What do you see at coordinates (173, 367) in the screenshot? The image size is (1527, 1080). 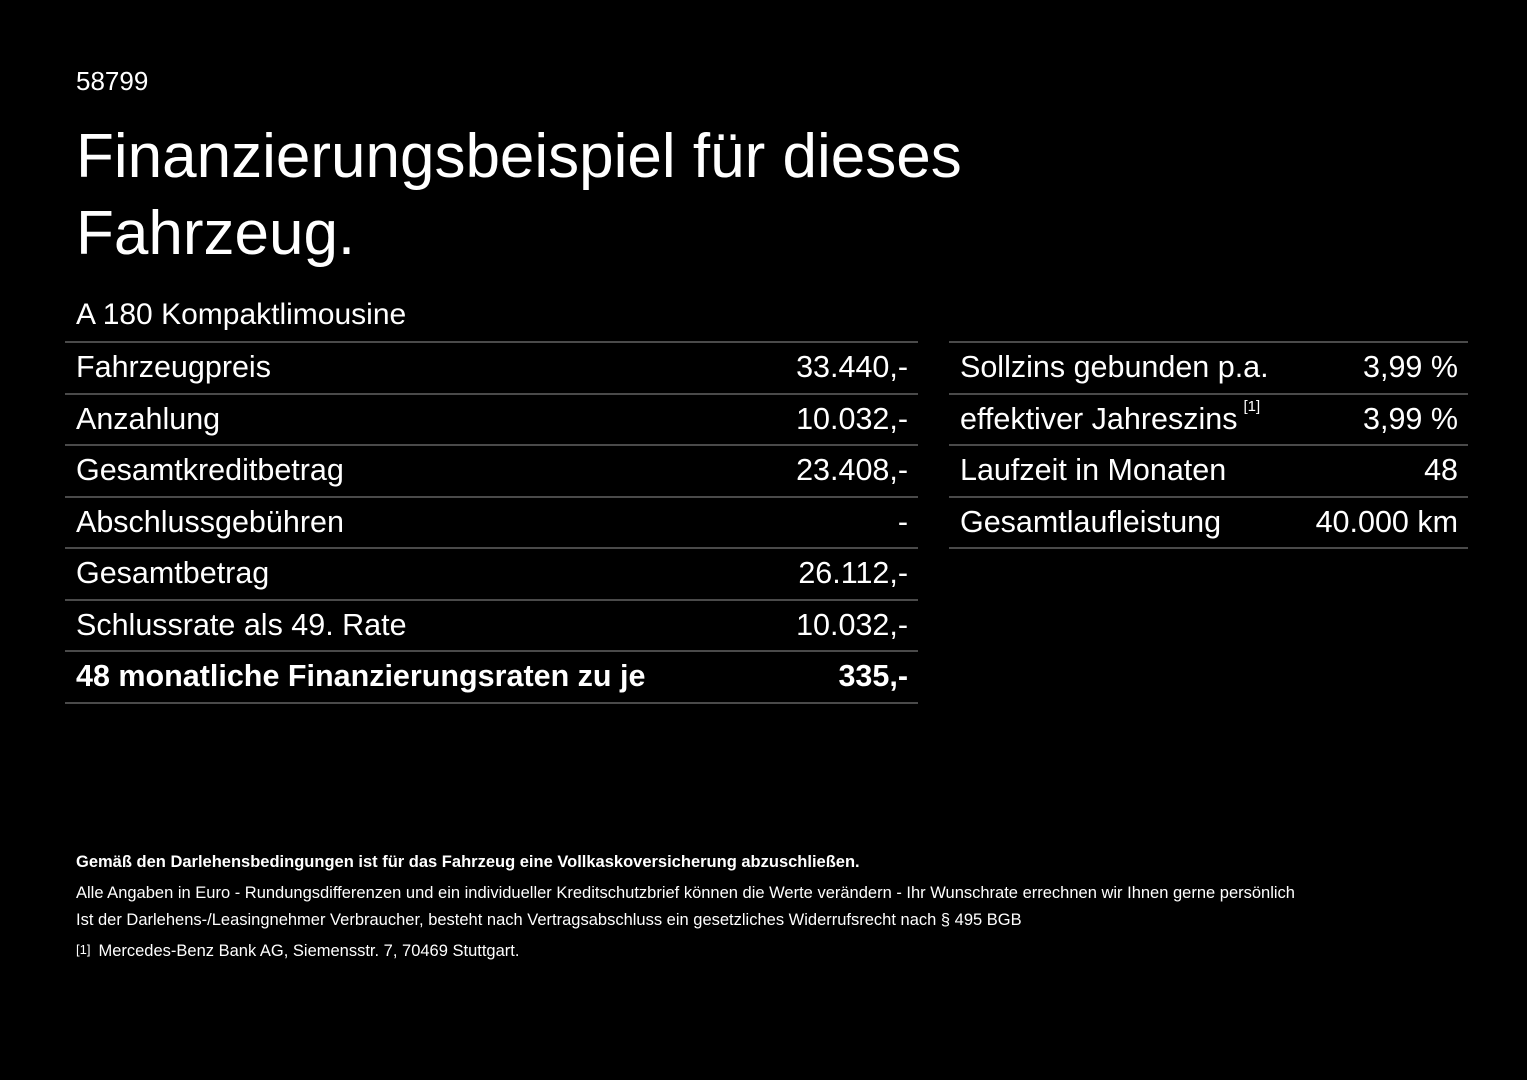 I see `row-label: Fahrzeugpreis` at bounding box center [173, 367].